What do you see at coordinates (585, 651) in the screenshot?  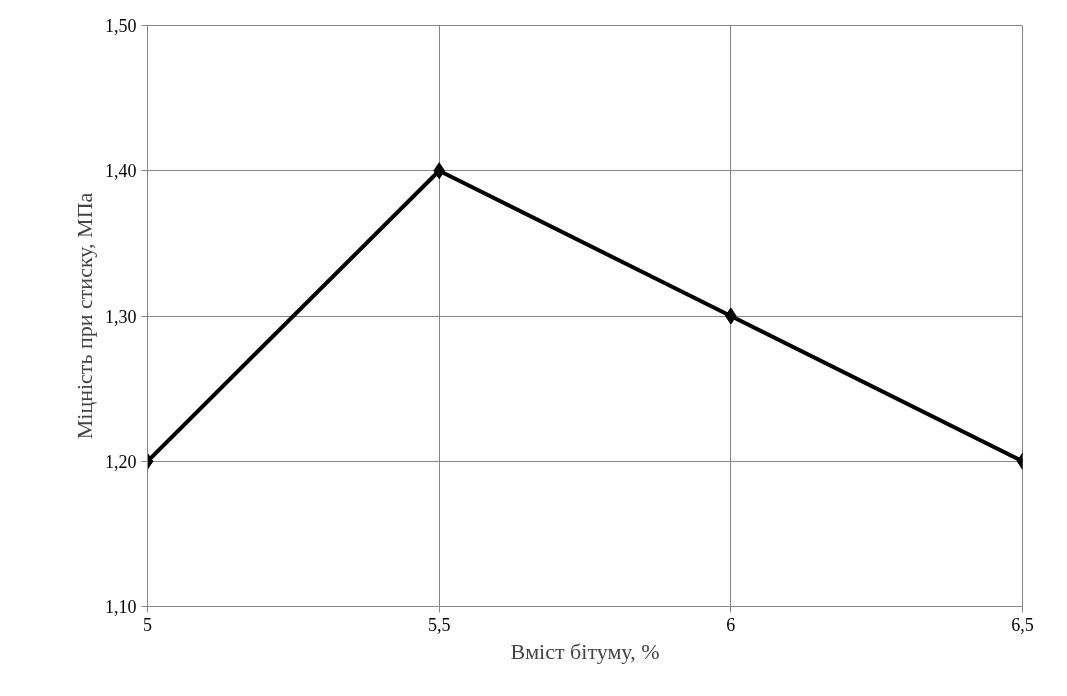 I see `x-axis-title: Вміст бітуму, %` at bounding box center [585, 651].